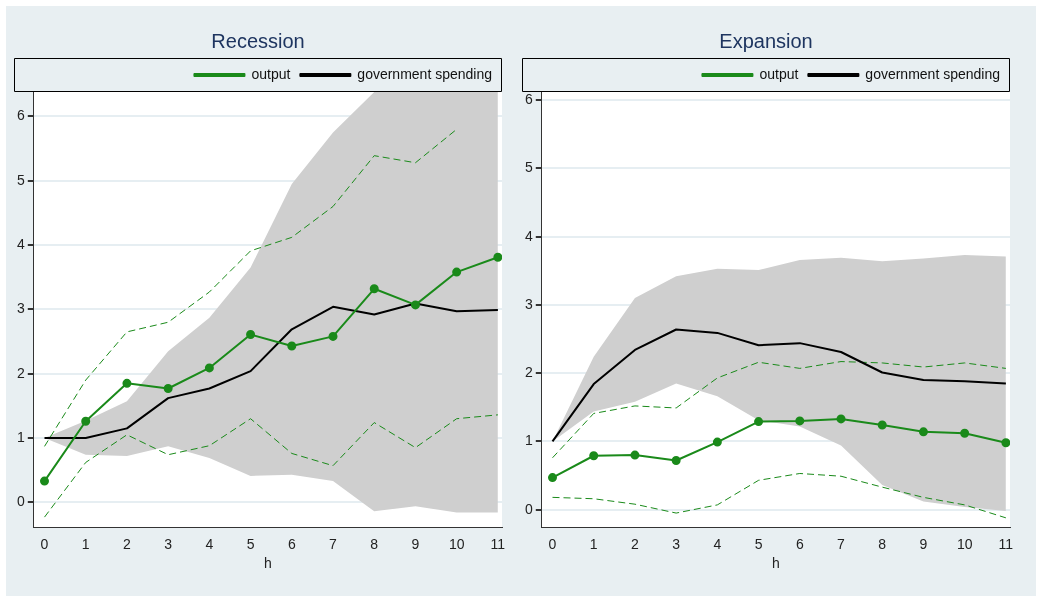 The image size is (1042, 602). I want to click on chart-title: Recession, so click(258, 40).